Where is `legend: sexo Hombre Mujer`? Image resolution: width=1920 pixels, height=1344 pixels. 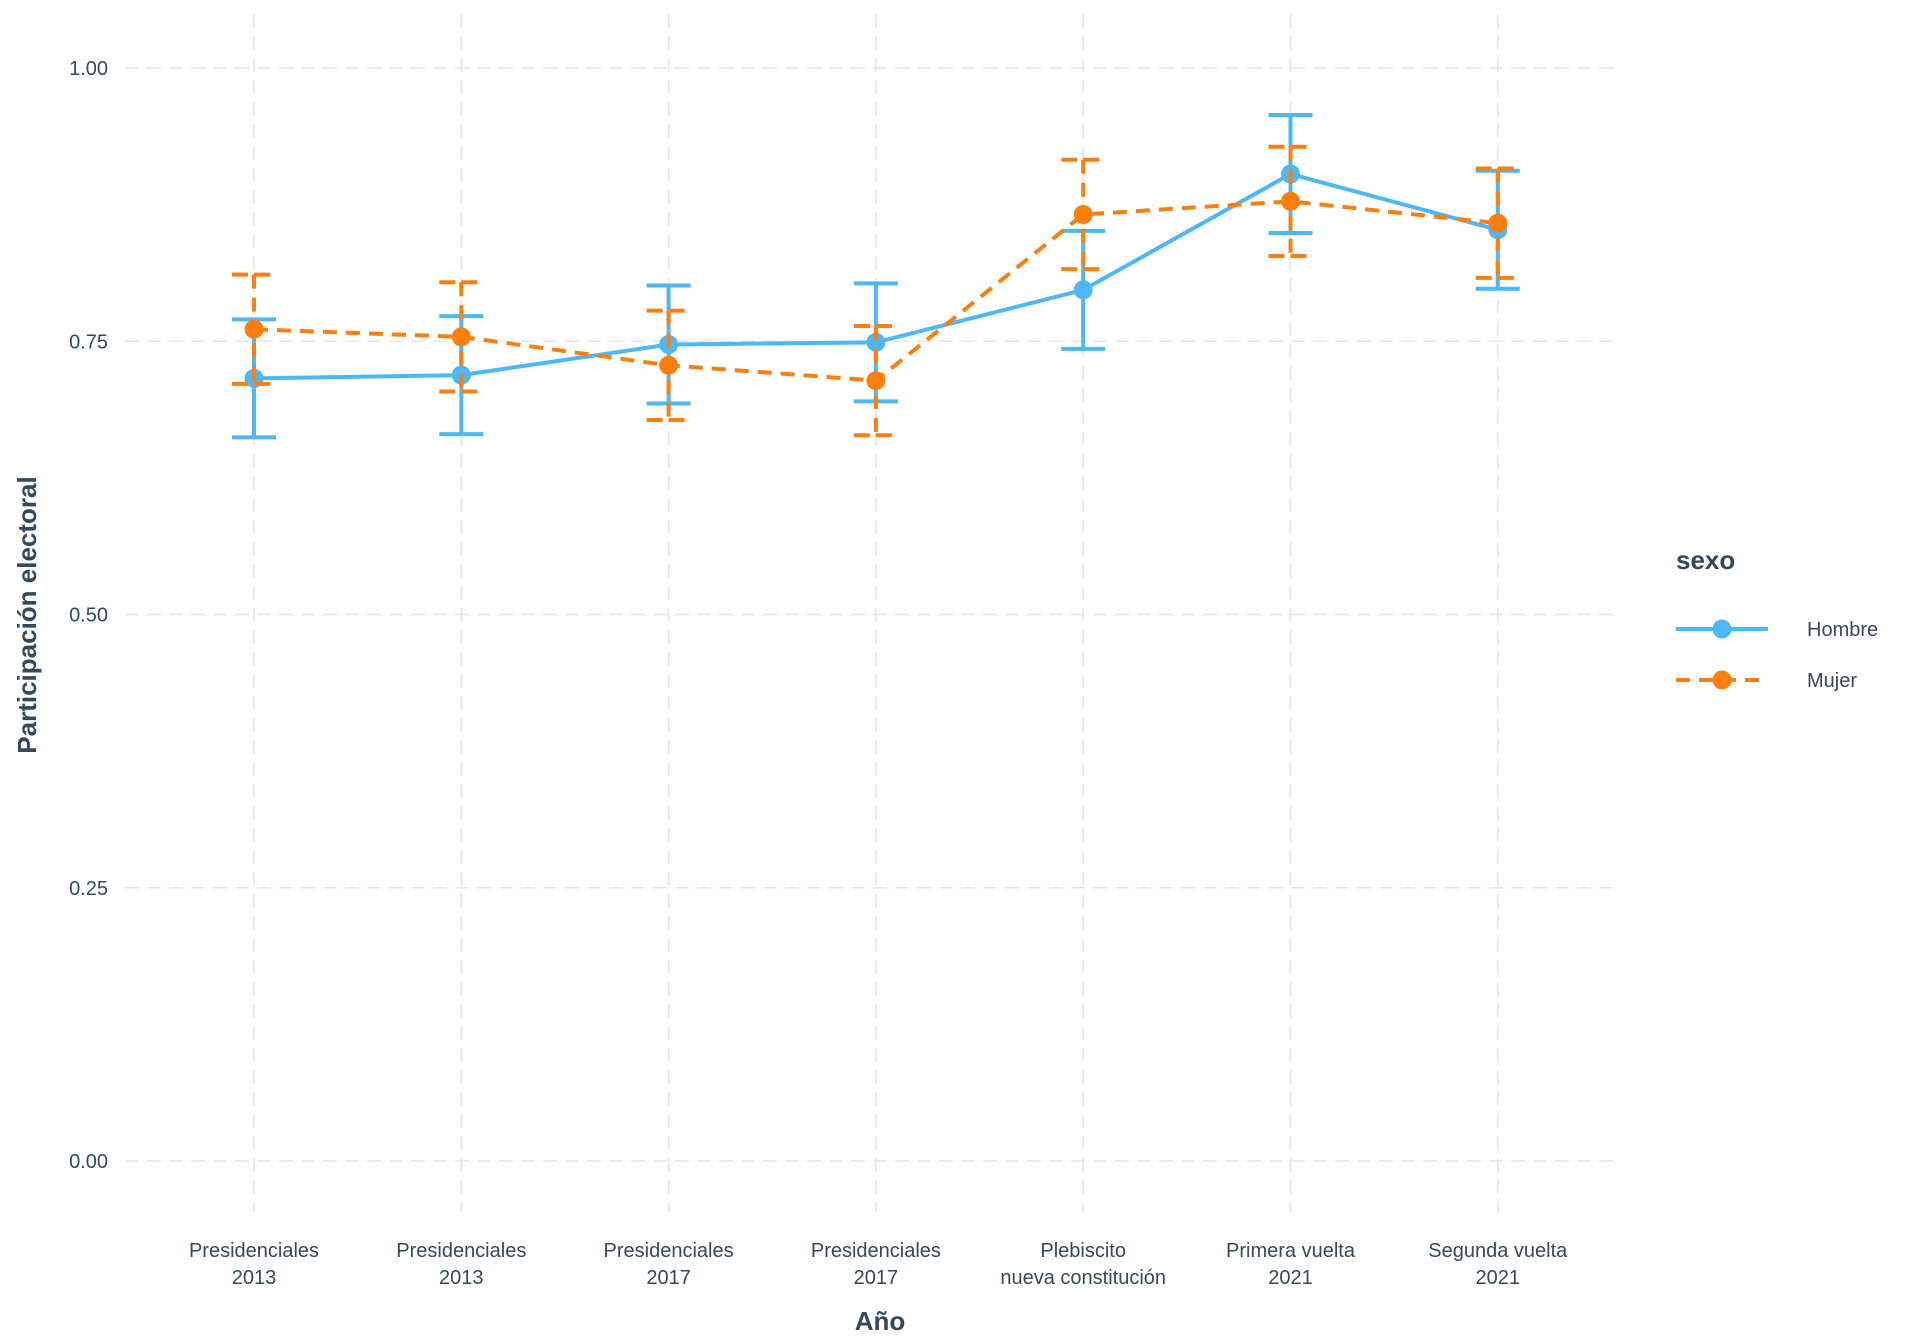 legend: sexo Hombre Mujer is located at coordinates (1777, 618).